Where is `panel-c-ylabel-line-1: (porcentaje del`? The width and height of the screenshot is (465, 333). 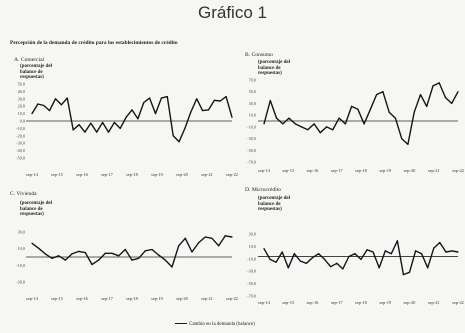
panel-c-ylabel-line-1: (porcentaje del is located at coordinates (36, 203).